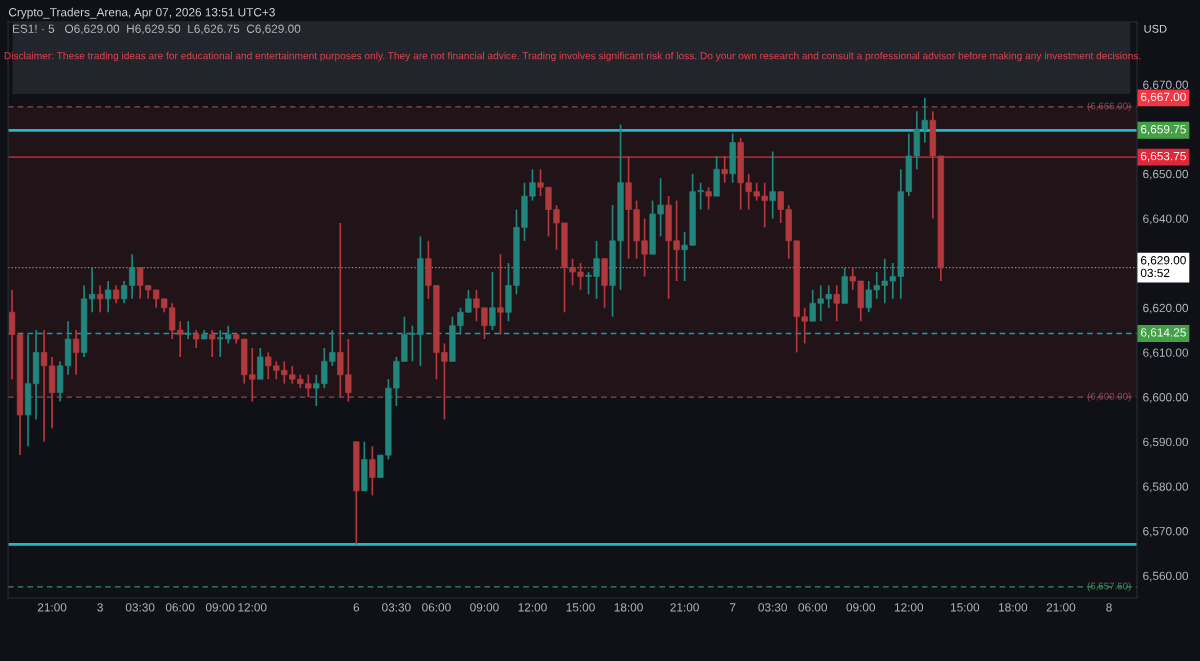 This screenshot has height=661, width=1200. Describe the element at coordinates (1166, 353) in the screenshot. I see `y-tick-label: 6,610.00` at that location.